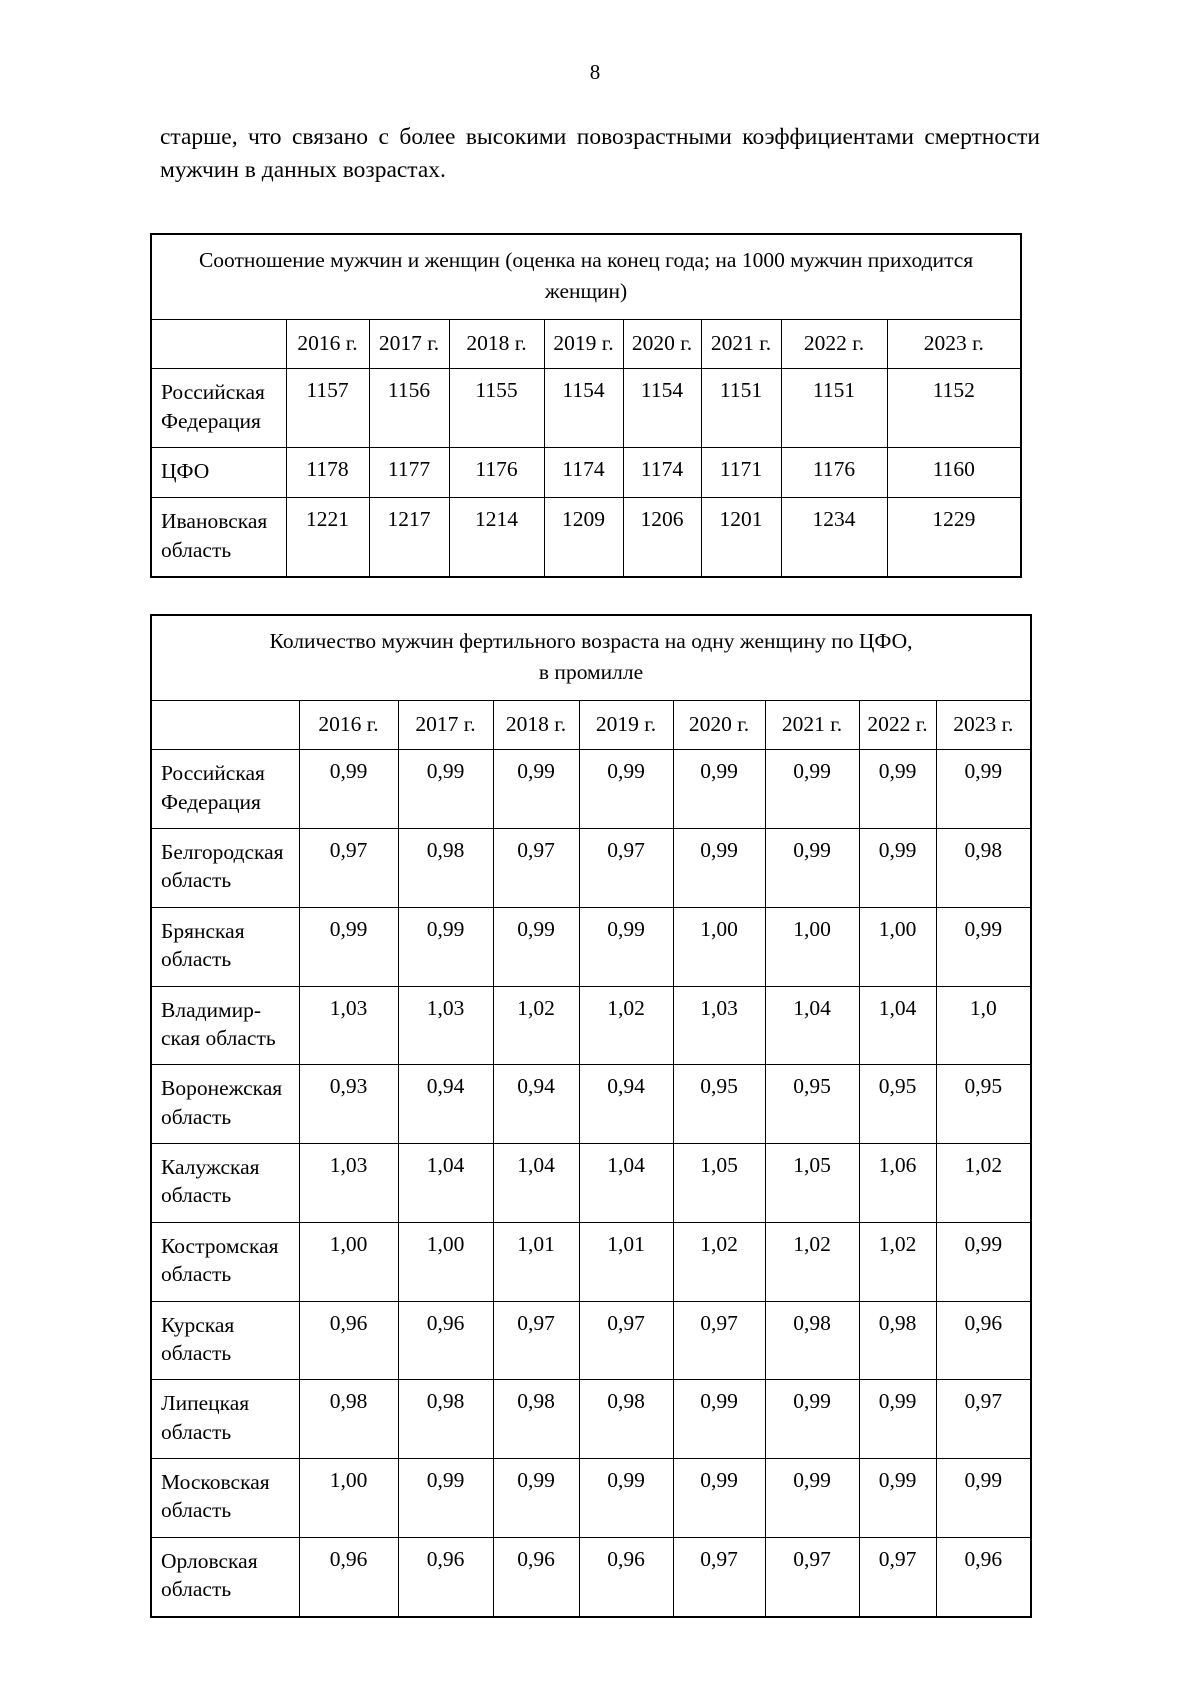  What do you see at coordinates (218, 408) in the screenshot?
I see `row-label-cell: Российская Федерация` at bounding box center [218, 408].